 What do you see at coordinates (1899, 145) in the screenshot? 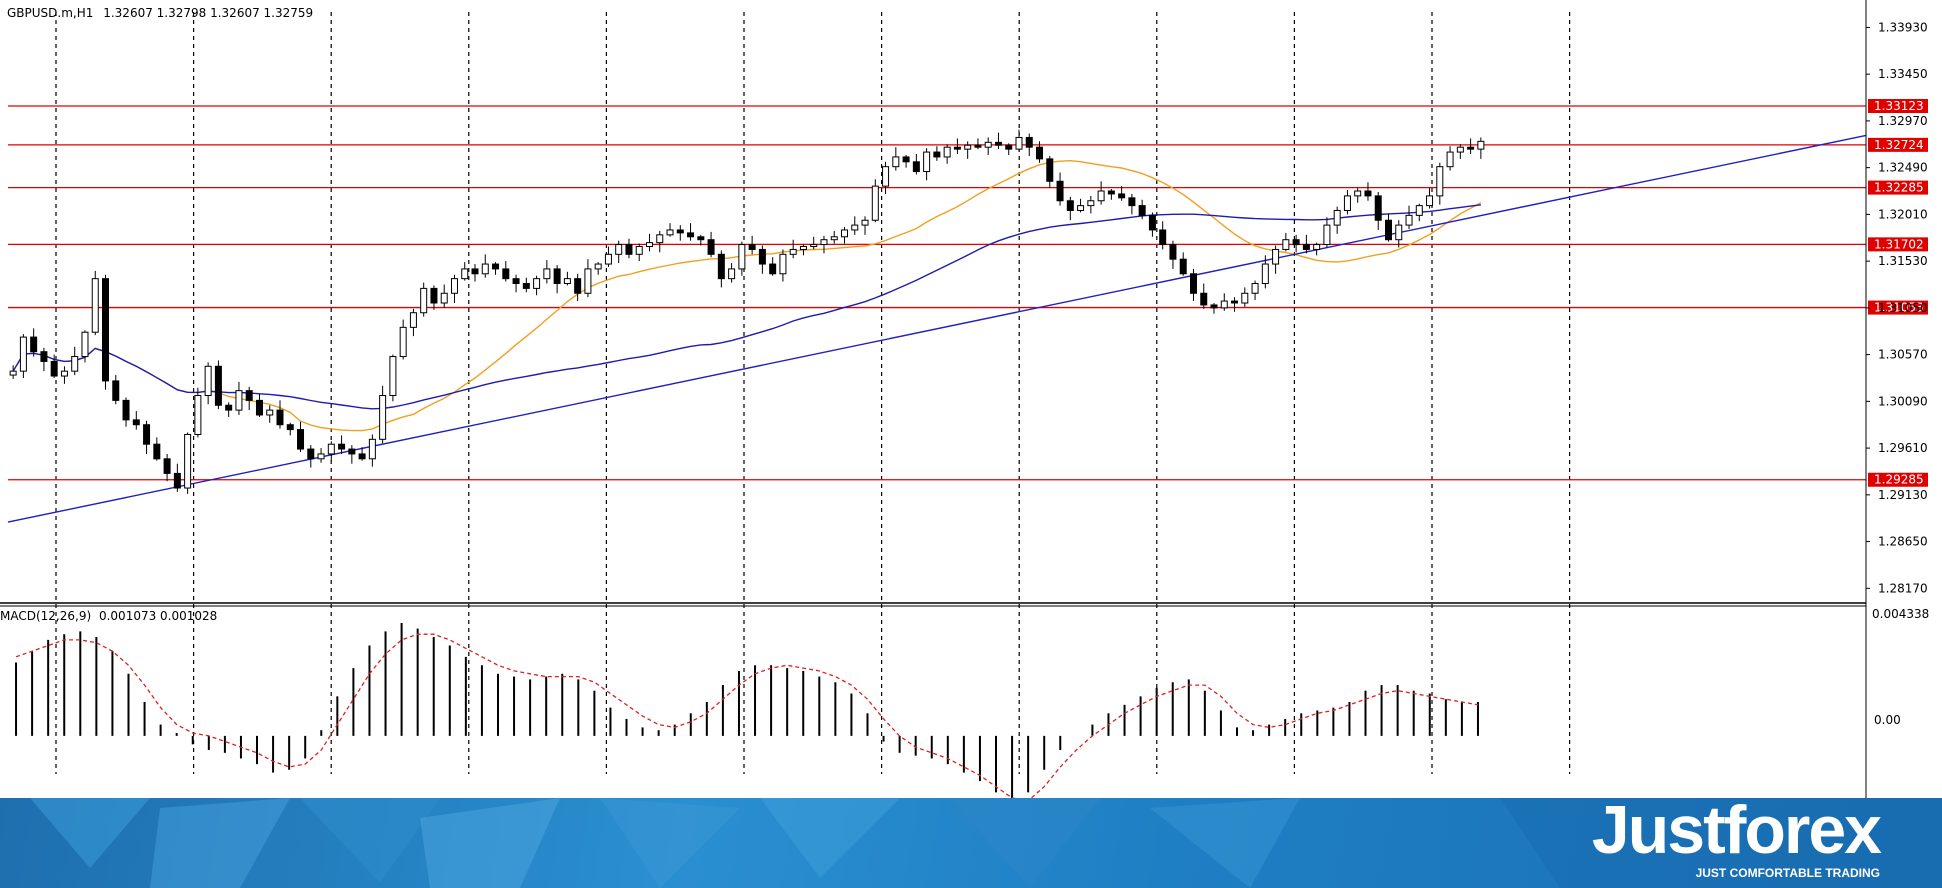
I see `sr-label: 1.32724` at bounding box center [1899, 145].